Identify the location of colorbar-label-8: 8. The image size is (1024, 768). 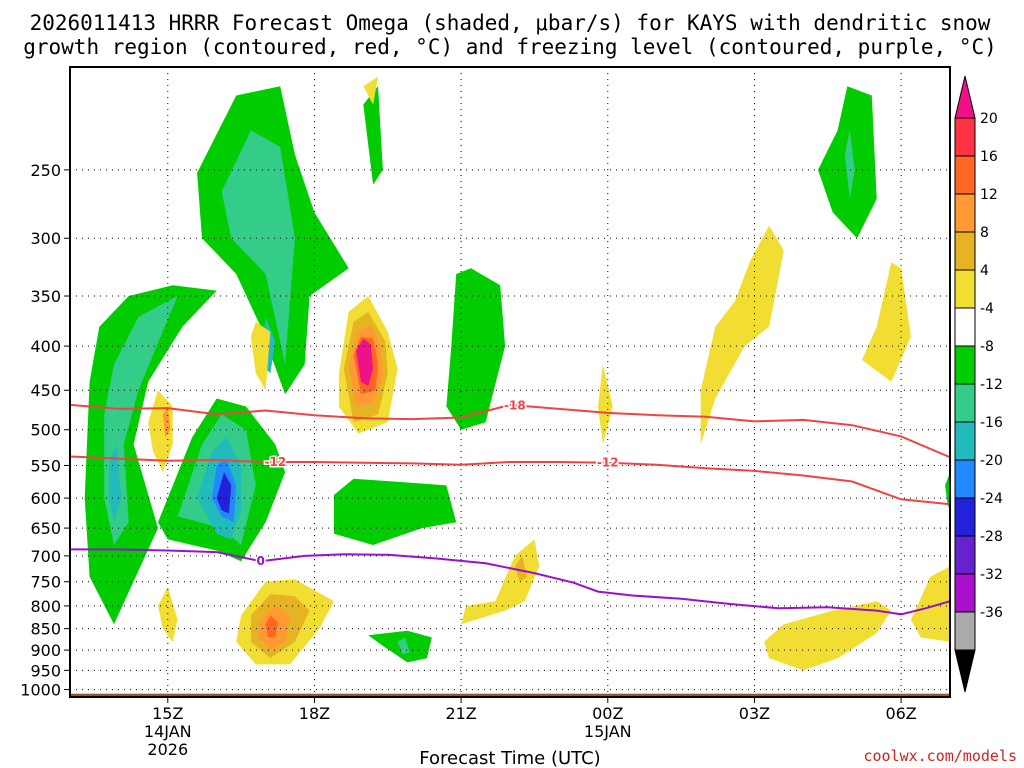
(984, 233).